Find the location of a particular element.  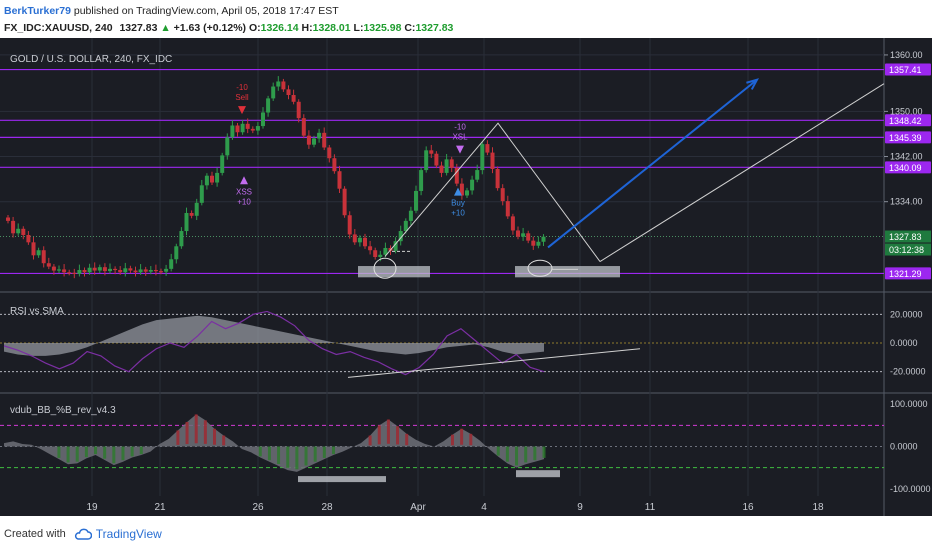

bottom-highlight-ellipse is located at coordinates (385, 268).